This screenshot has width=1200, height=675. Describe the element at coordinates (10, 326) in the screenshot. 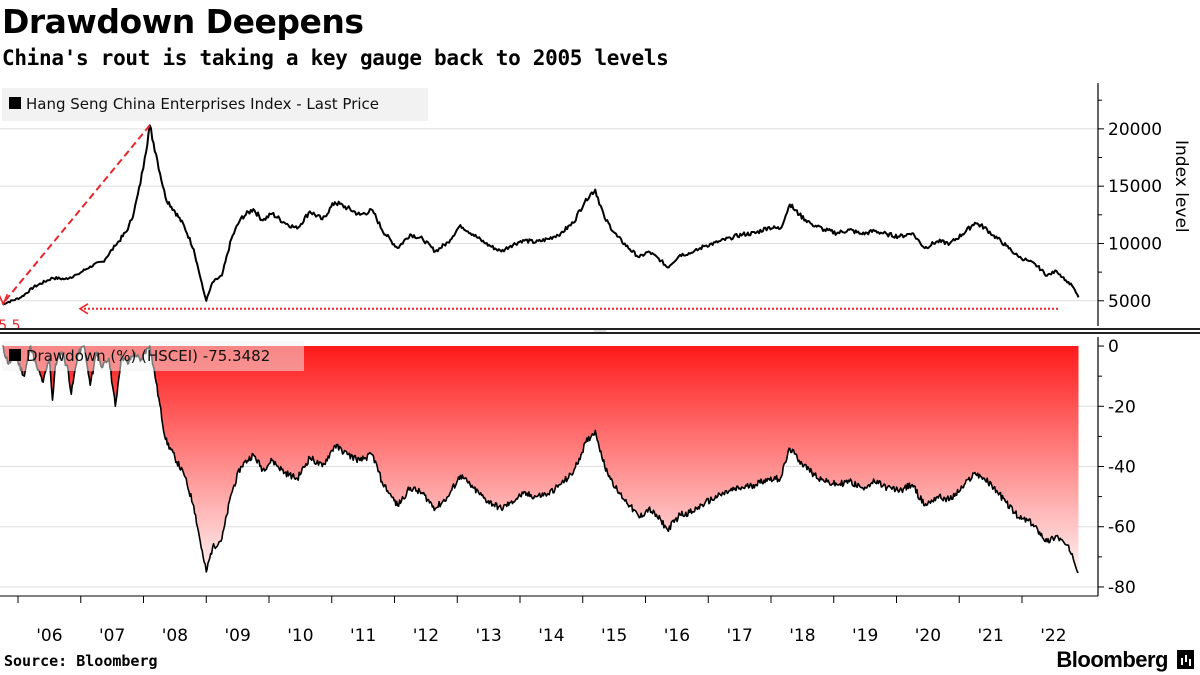

I see `drawdown-annotation-label: -75.5` at that location.